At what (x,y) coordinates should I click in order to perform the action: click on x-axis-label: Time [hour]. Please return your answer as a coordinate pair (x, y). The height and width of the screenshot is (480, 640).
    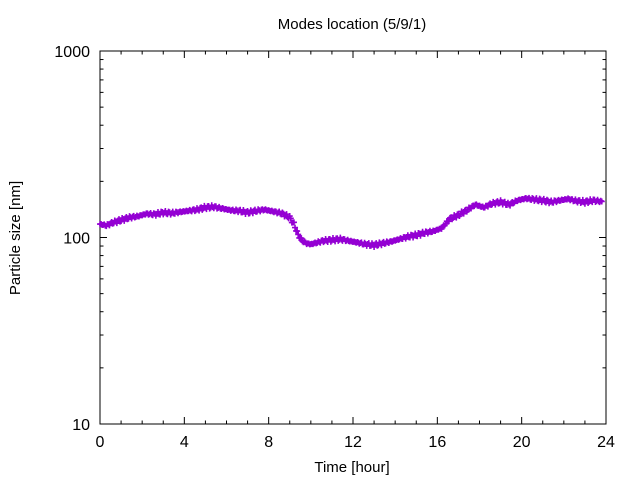
    Looking at the image, I should click on (351, 467).